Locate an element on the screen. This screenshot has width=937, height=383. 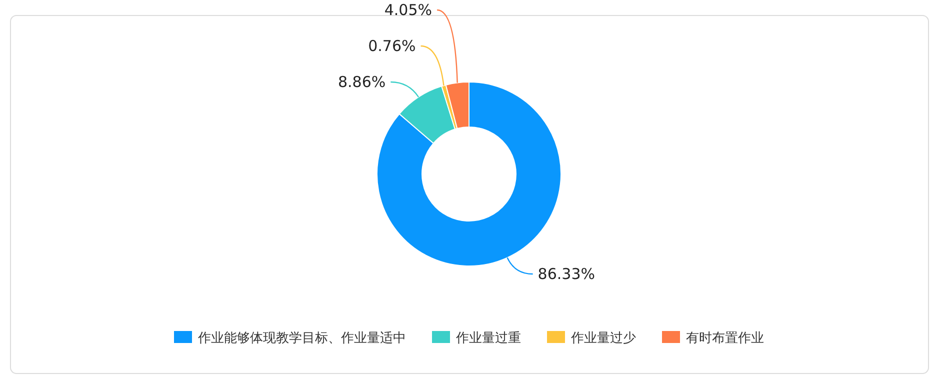
legend-label: 有时布置作业 is located at coordinates (725, 338).